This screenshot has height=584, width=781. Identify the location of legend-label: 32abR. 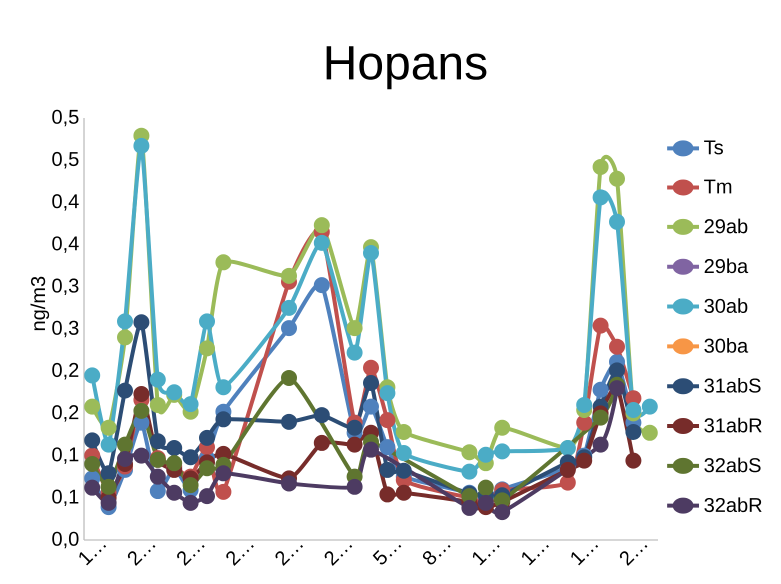
(733, 504).